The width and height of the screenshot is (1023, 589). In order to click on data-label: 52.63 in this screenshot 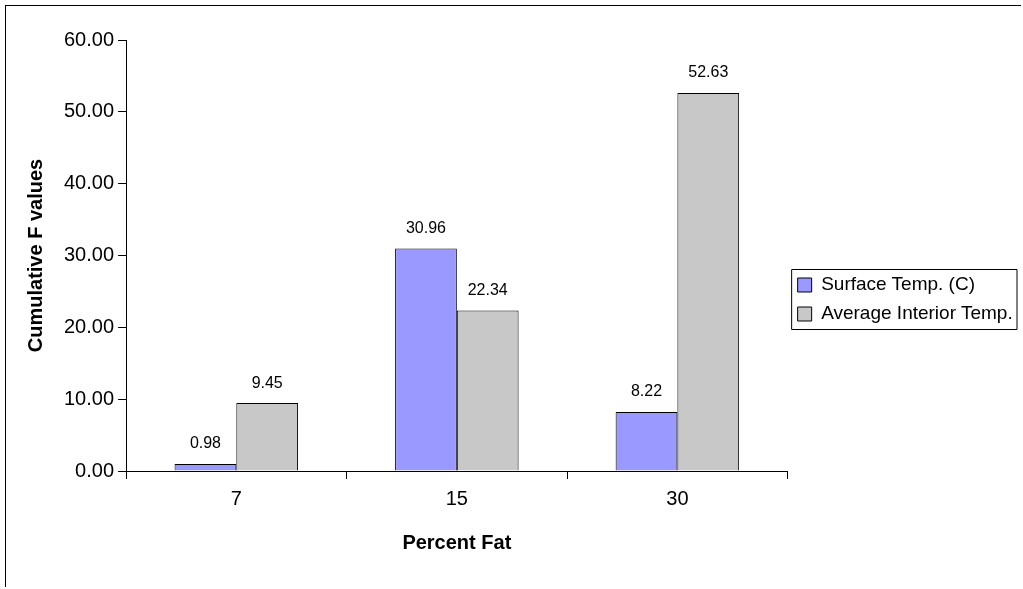, I will do `click(708, 72)`.